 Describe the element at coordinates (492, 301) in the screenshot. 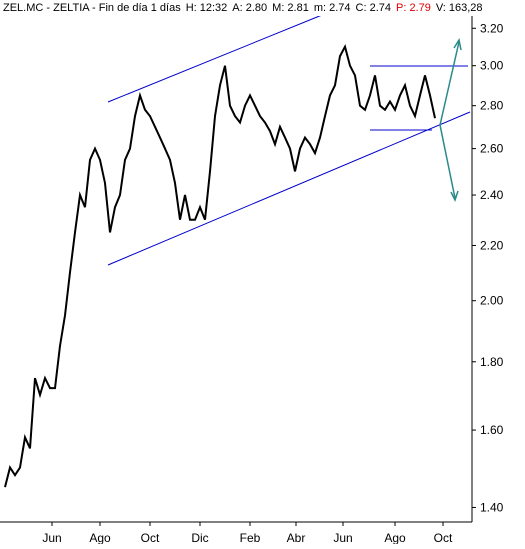

I see `y-tick-label: 2.00` at that location.